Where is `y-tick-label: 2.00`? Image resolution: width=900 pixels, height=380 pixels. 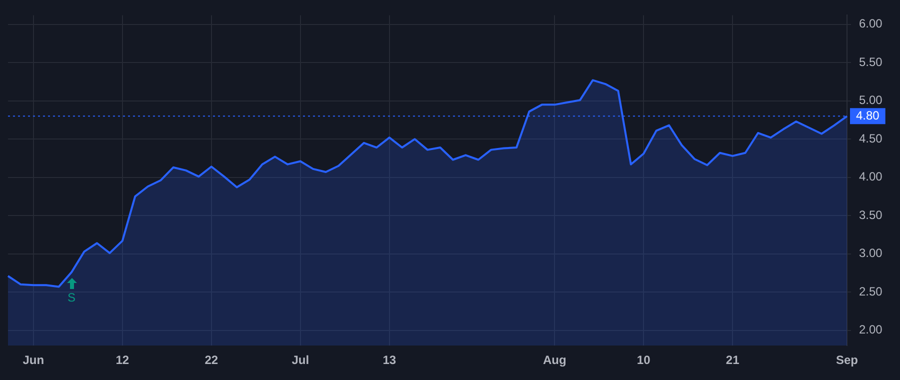 y-tick-label: 2.00 is located at coordinates (871, 329).